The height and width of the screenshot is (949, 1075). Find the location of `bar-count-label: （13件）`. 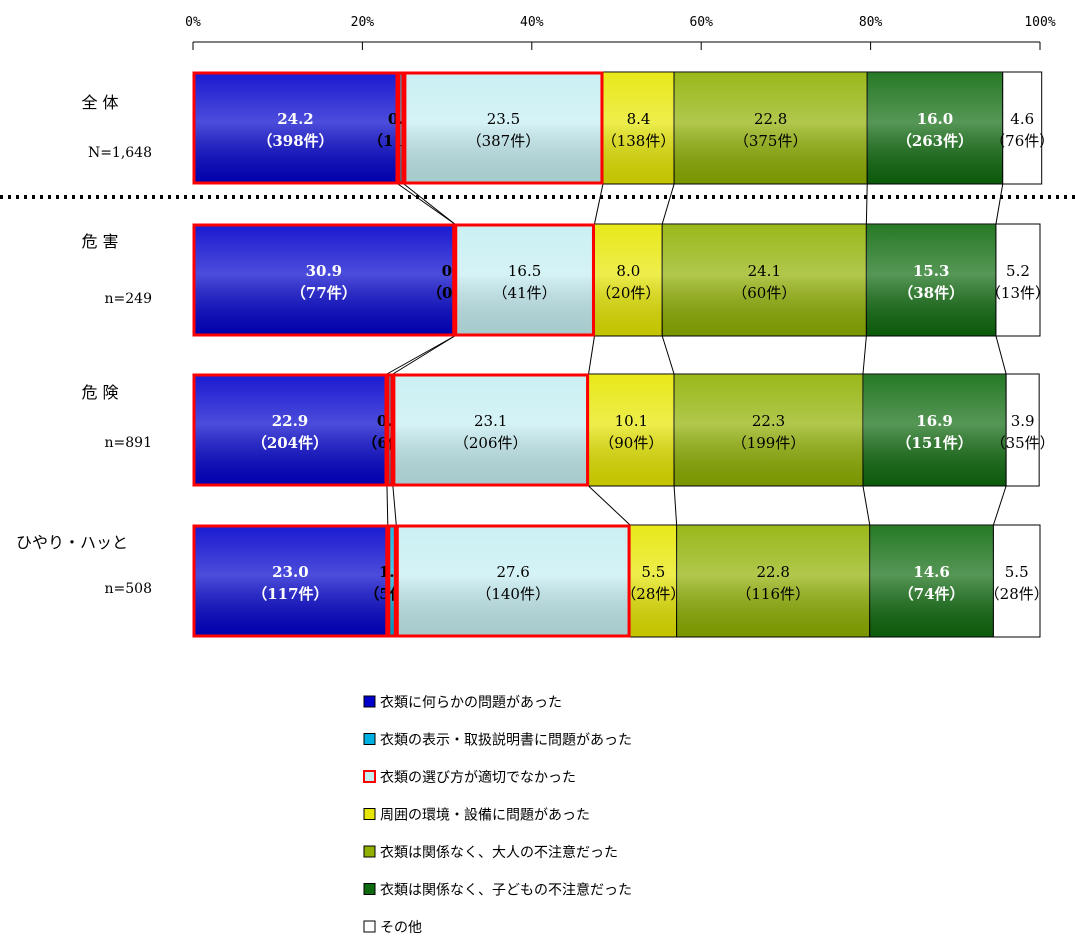

bar-count-label: （13件） is located at coordinates (1018, 293).